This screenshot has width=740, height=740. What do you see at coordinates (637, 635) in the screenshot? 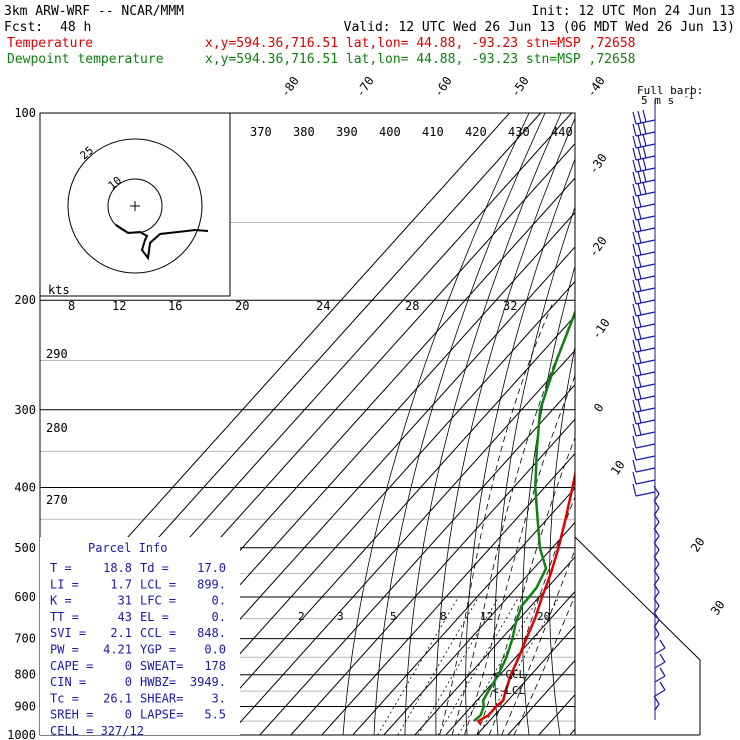
I see `frame-extension` at bounding box center [637, 635].